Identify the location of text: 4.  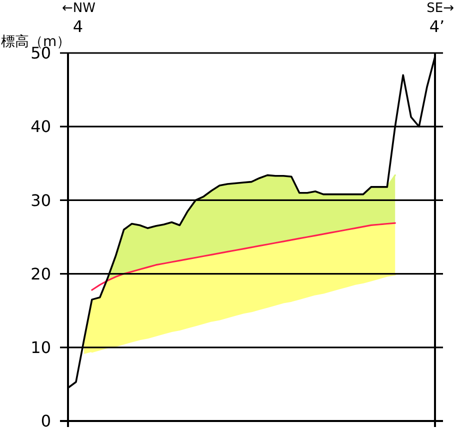
(78, 26).